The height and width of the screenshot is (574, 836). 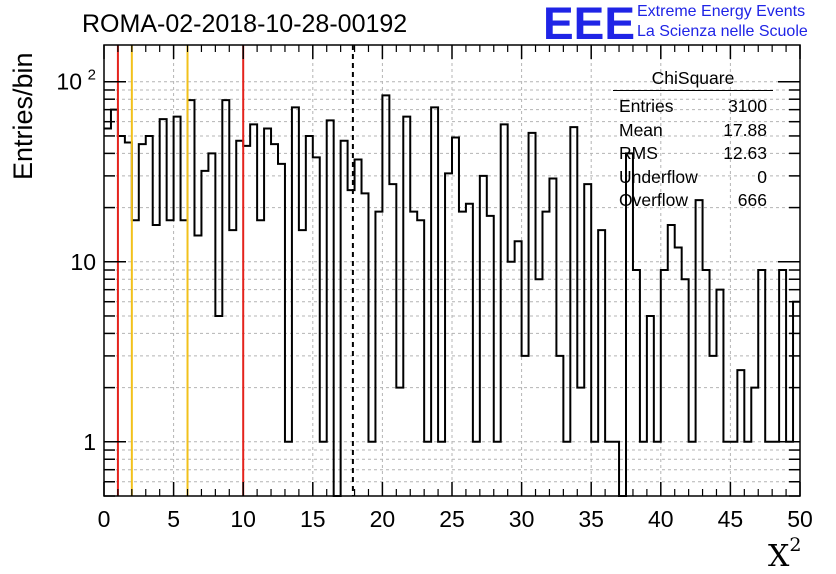 I want to click on stats-row: Underflow 0, so click(x=693, y=178).